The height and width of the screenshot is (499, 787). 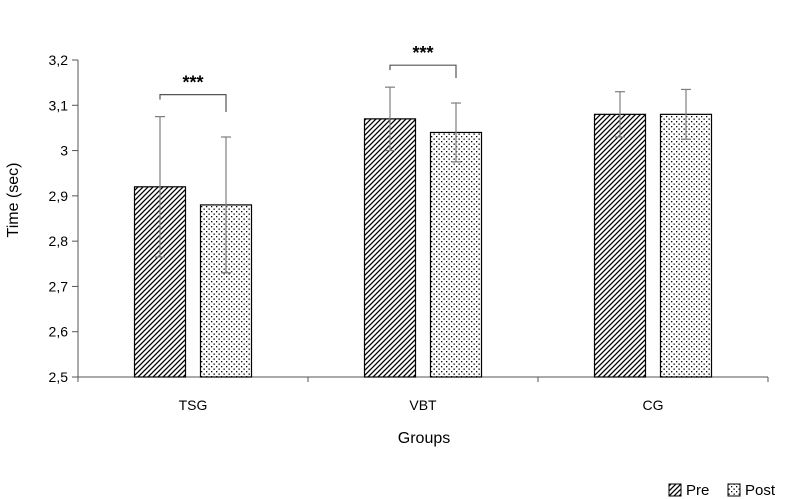 What do you see at coordinates (456, 254) in the screenshot?
I see `bar-post-vbt` at bounding box center [456, 254].